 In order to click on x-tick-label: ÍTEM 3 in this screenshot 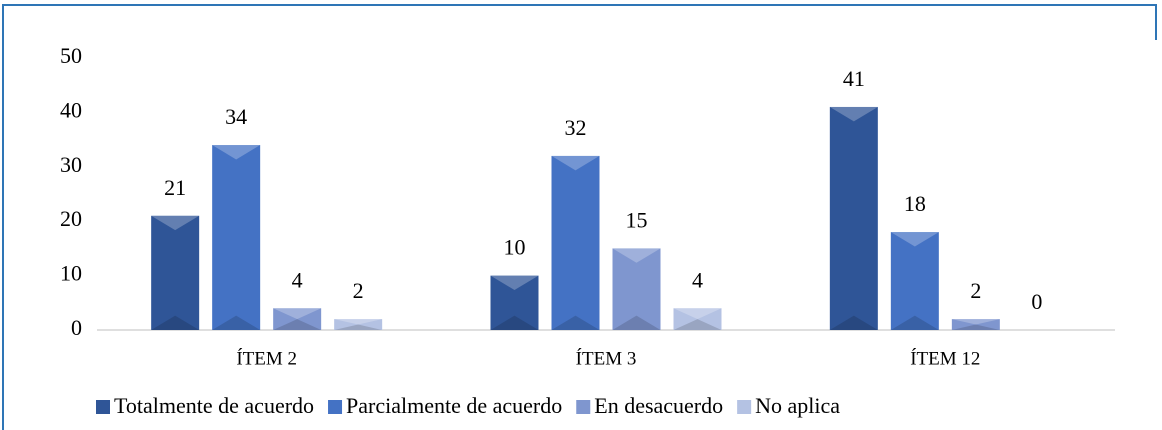, I will do `click(606, 358)`.